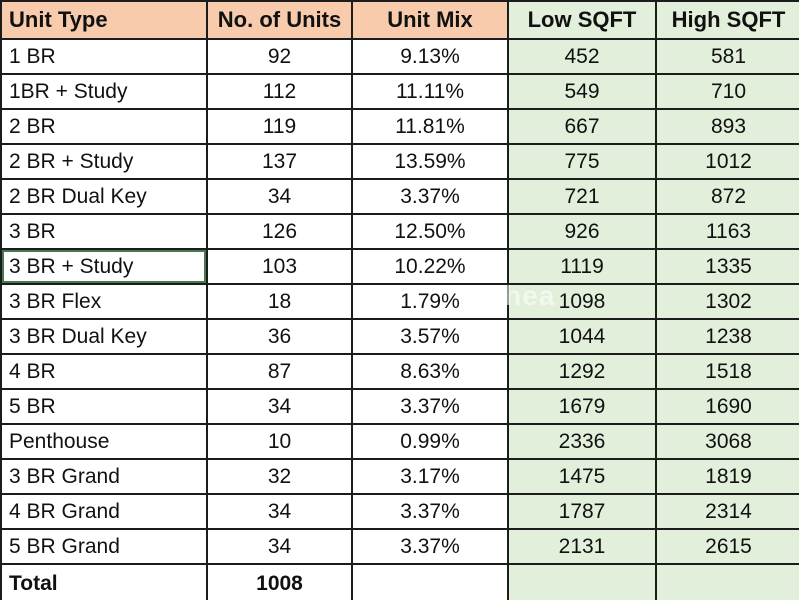  I want to click on table-row: 4 BR 87 8.63% 1292 1518, so click(399, 371).